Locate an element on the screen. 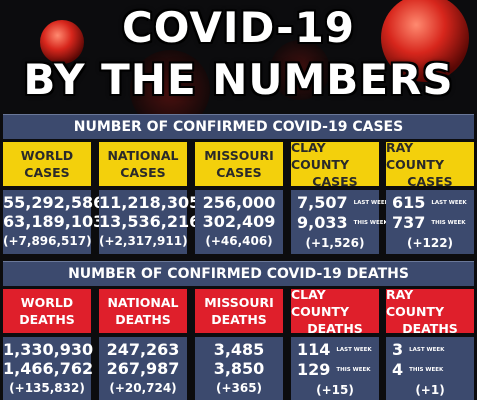  column-label: RAY COUNTY CASES is located at coordinates (430, 164).